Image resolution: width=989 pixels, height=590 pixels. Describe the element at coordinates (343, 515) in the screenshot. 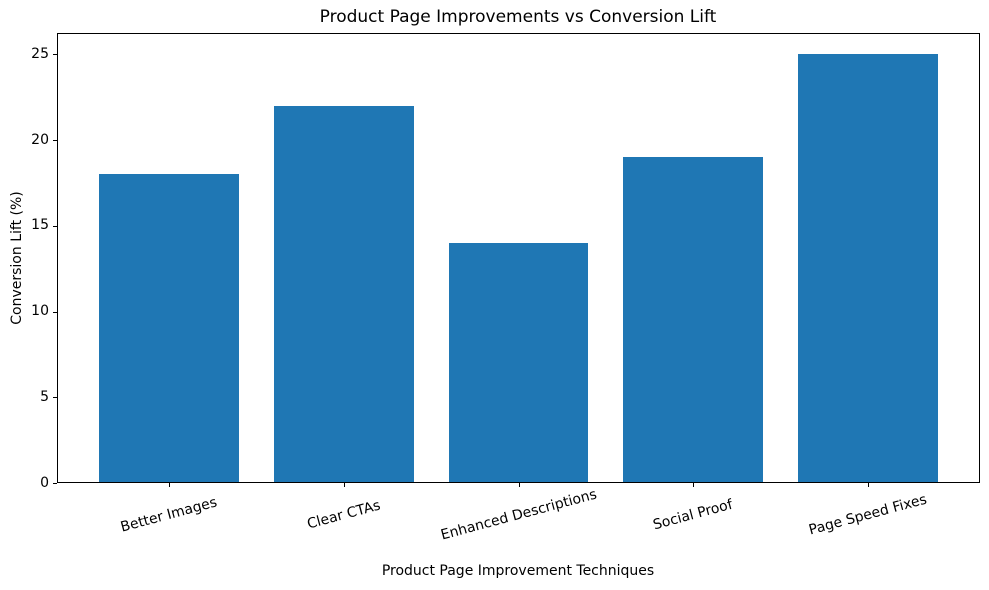

I see `x-tick-label: Clear CTAs` at that location.